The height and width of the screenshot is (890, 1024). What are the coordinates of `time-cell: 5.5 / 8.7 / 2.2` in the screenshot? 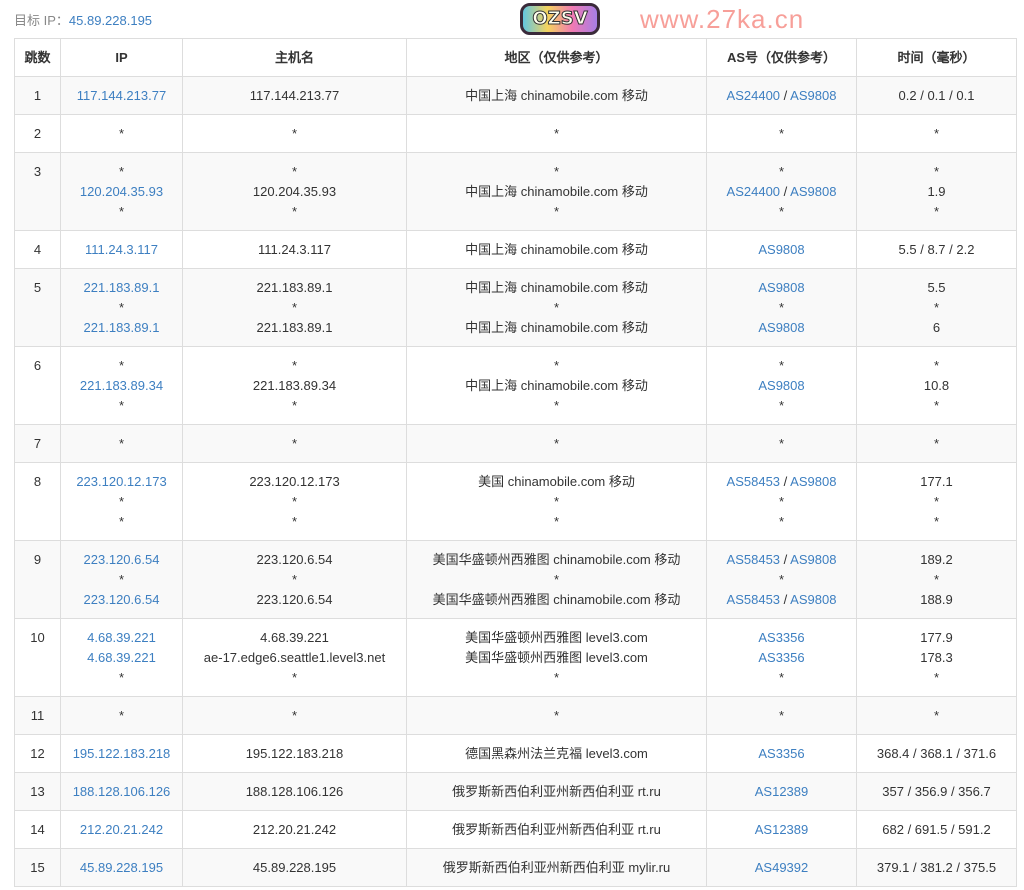 It's located at (936, 249).